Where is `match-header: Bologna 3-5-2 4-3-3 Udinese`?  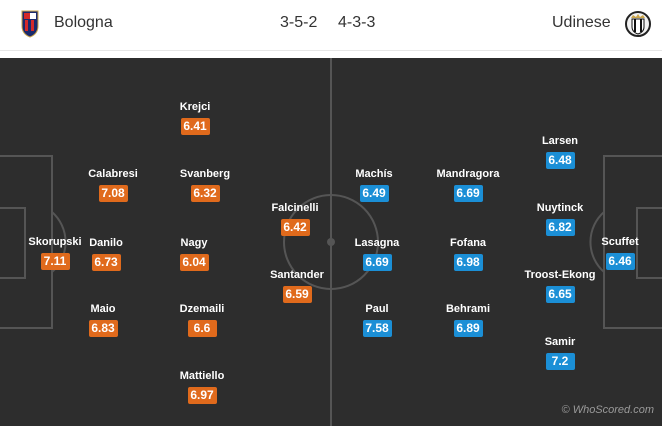 match-header: Bologna 3-5-2 4-3-3 Udinese is located at coordinates (331, 25).